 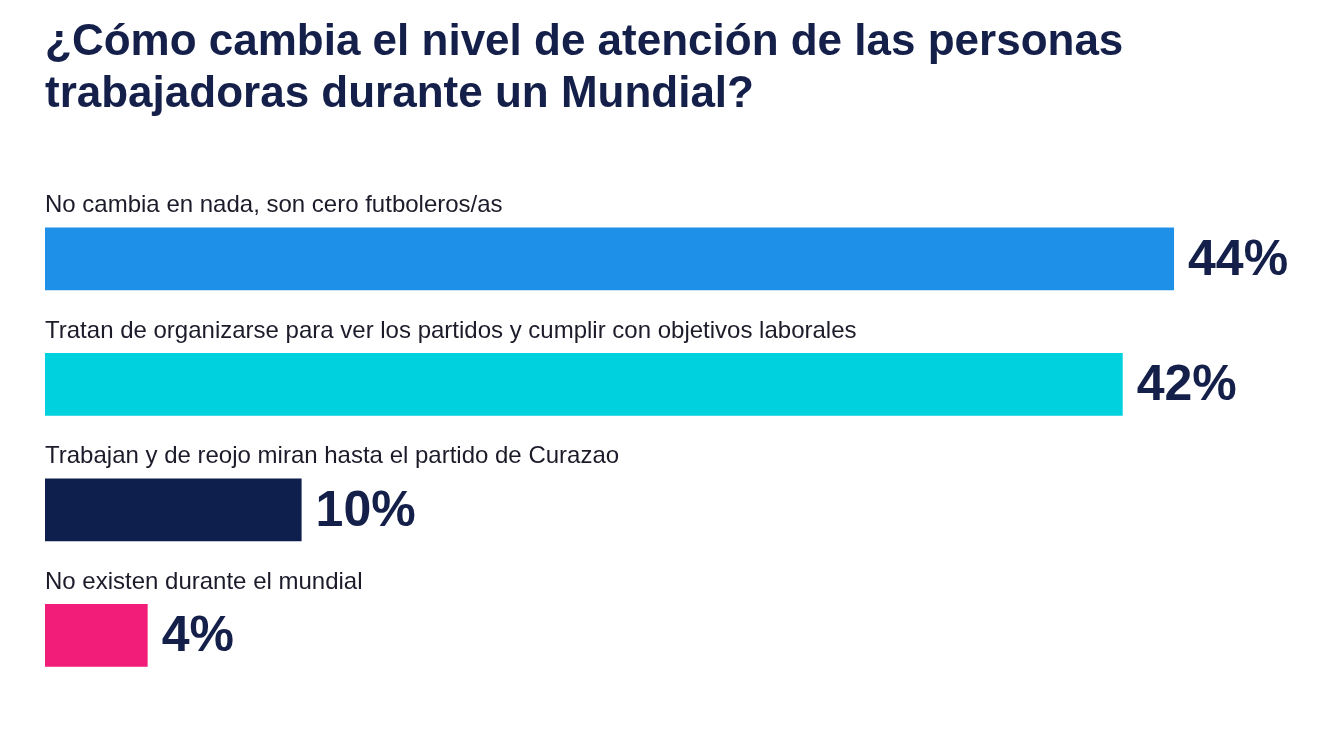 I want to click on data-label: 4%, so click(x=197, y=634).